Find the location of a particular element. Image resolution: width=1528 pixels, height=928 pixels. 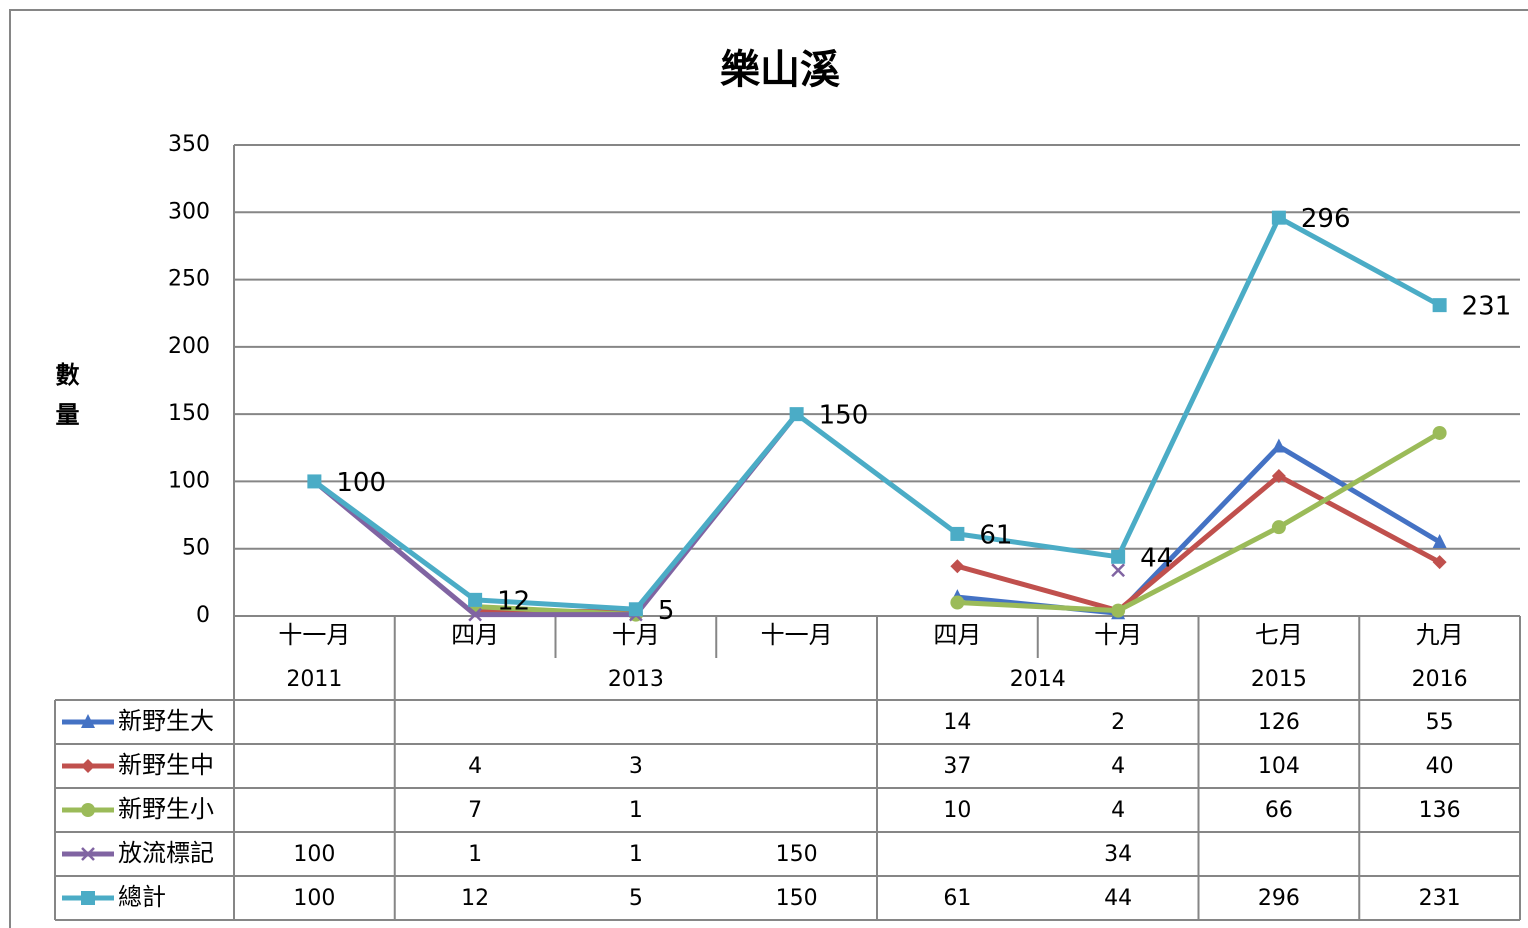

x-tick-label: 七月 is located at coordinates (1279, 635).